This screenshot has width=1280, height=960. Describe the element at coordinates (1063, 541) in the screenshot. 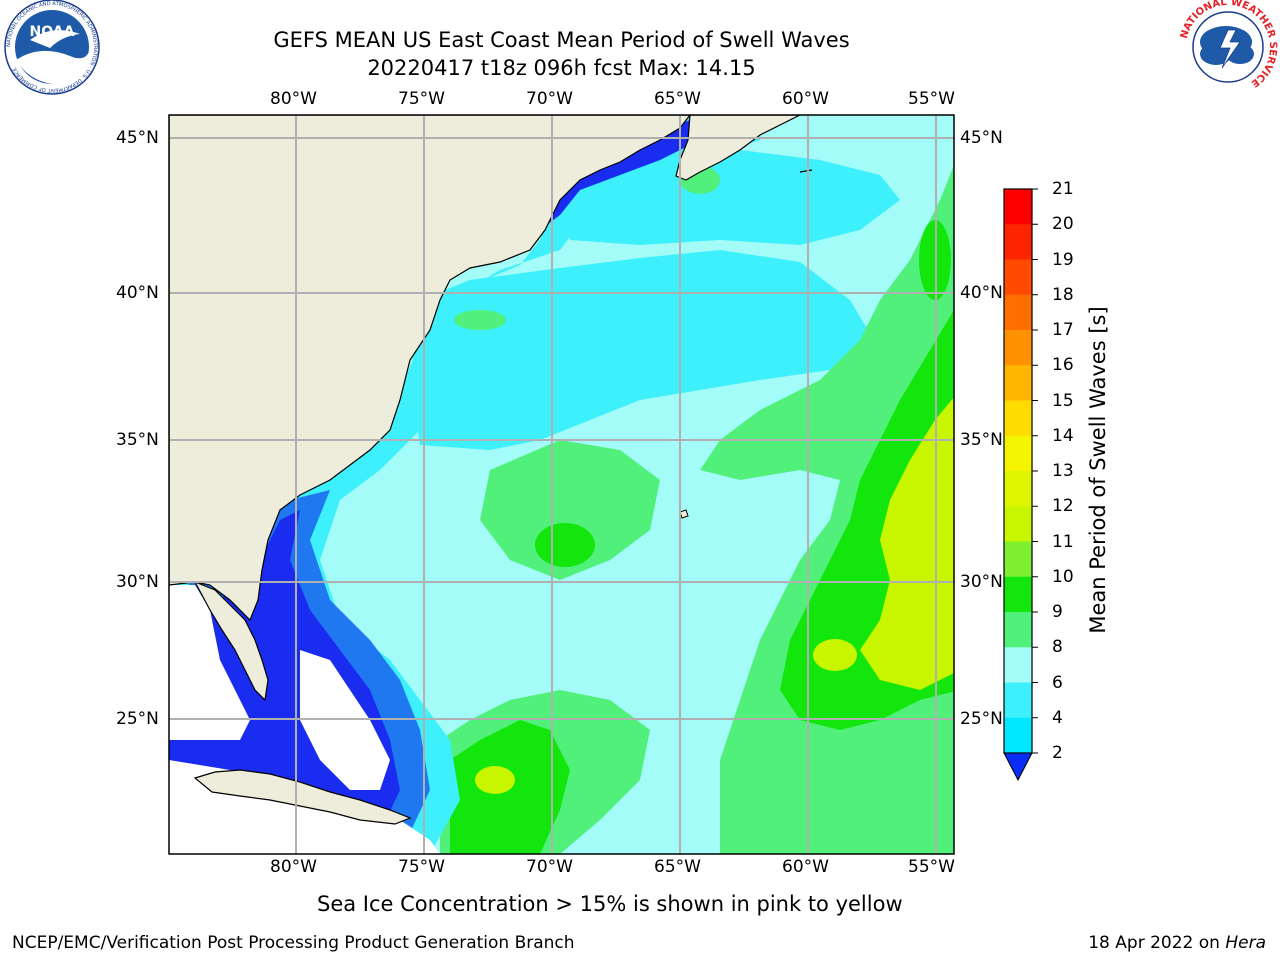

I see `colorbar-tick-label: 11` at that location.